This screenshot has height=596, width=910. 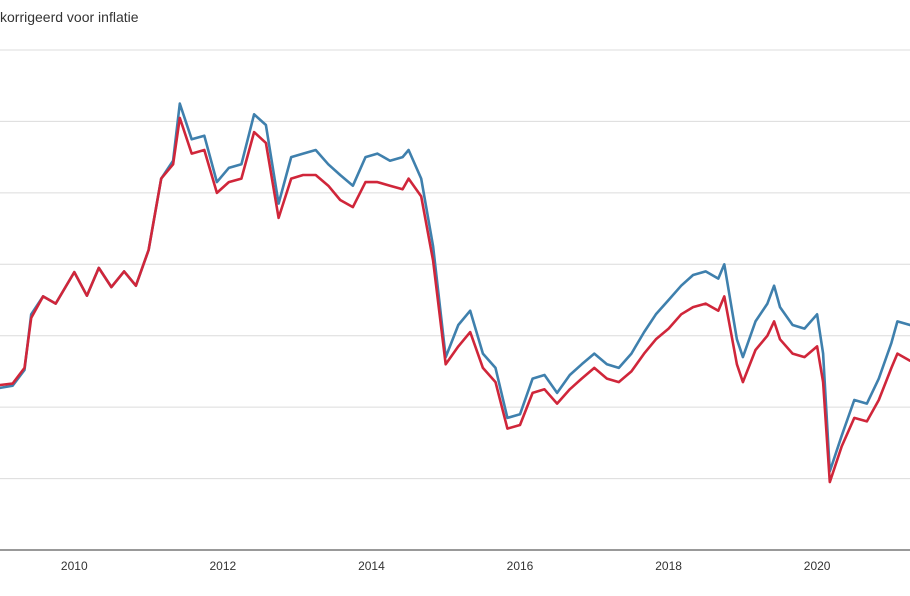 What do you see at coordinates (223, 566) in the screenshot?
I see `x-tick-label-2012: 2012` at bounding box center [223, 566].